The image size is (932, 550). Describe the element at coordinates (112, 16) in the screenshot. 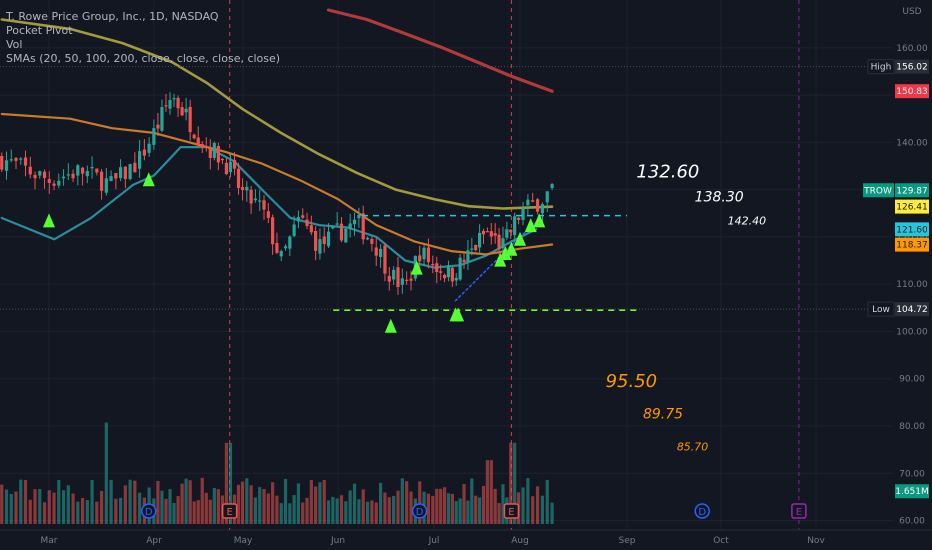

I see `symbol-title: T. Rowe Price Group, Inc., 1D, NASDAQ` at that location.